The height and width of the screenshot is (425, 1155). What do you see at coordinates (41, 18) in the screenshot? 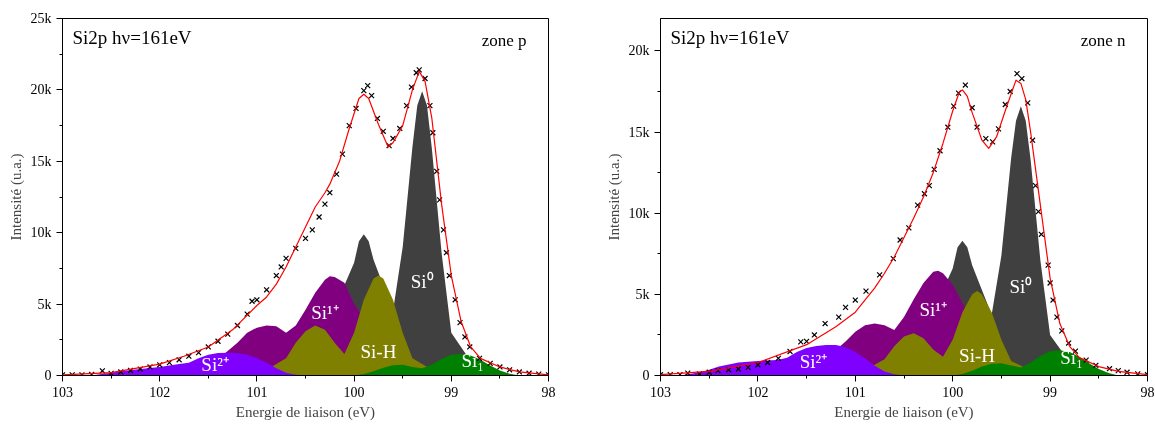
I see `y-tick-label: 25k` at bounding box center [41, 18].